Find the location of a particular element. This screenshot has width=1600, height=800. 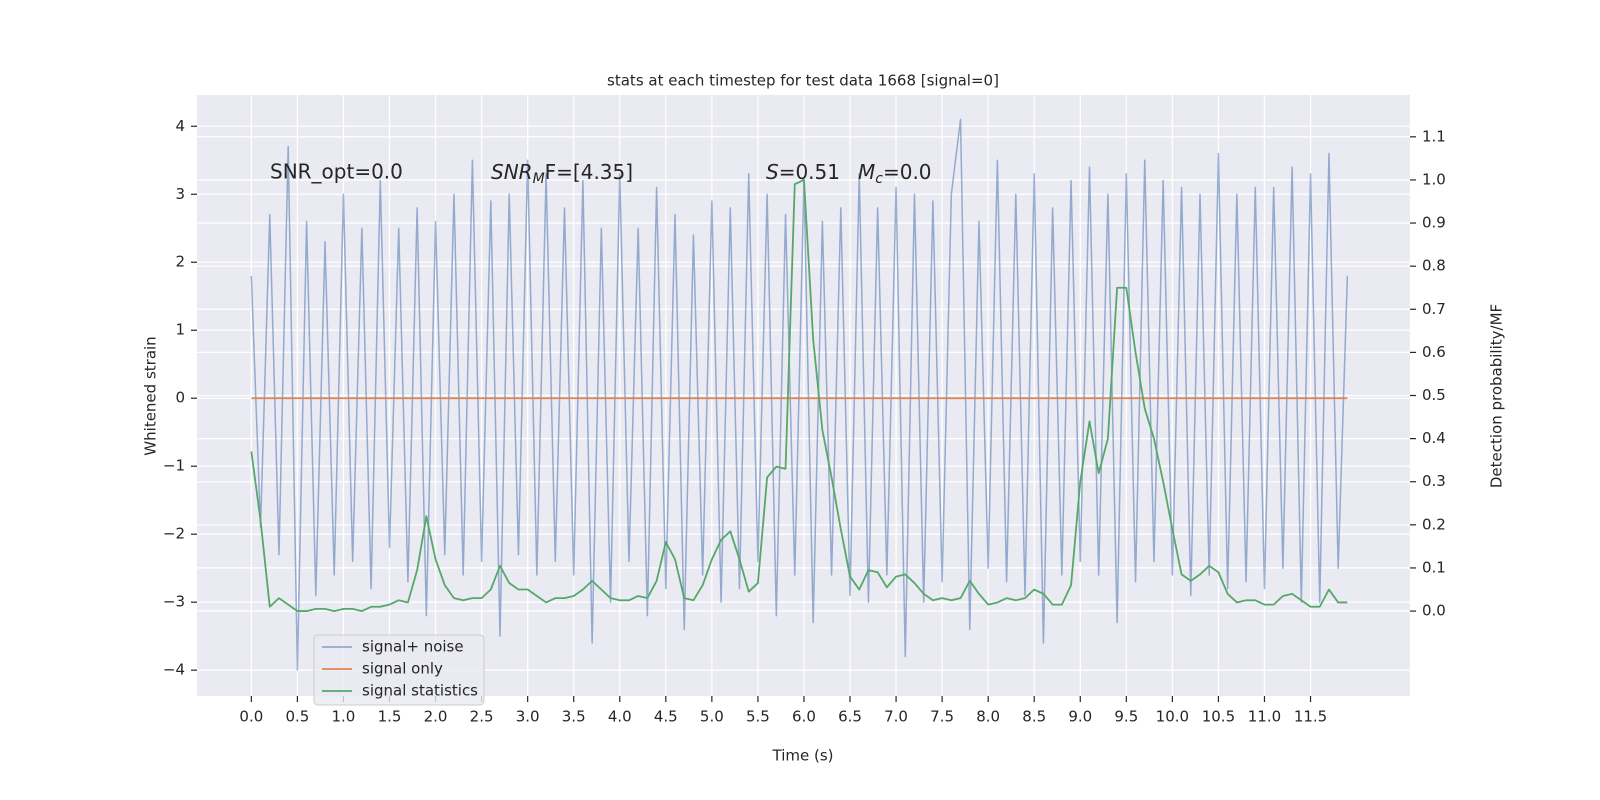

y2-tick-label: 0.7 is located at coordinates (1434, 309).